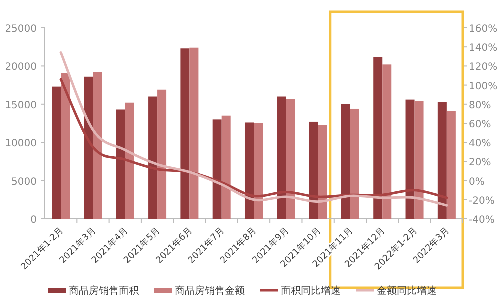 The image size is (500, 304). What do you see at coordinates (480, 125) in the screenshot?
I see `y2-tick-label: 60%` at bounding box center [480, 125].